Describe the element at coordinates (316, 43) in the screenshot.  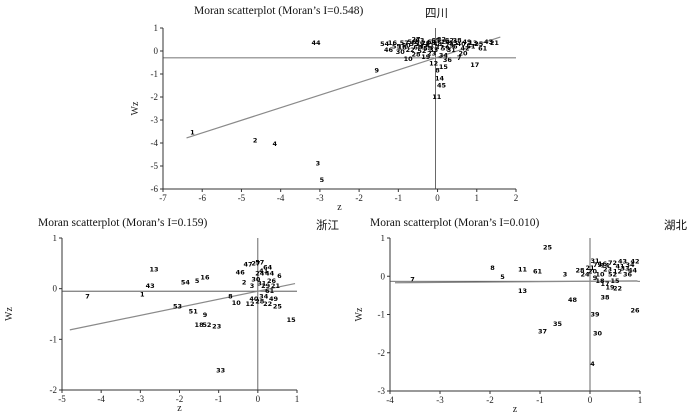
I see `point-label: 44` at that location.